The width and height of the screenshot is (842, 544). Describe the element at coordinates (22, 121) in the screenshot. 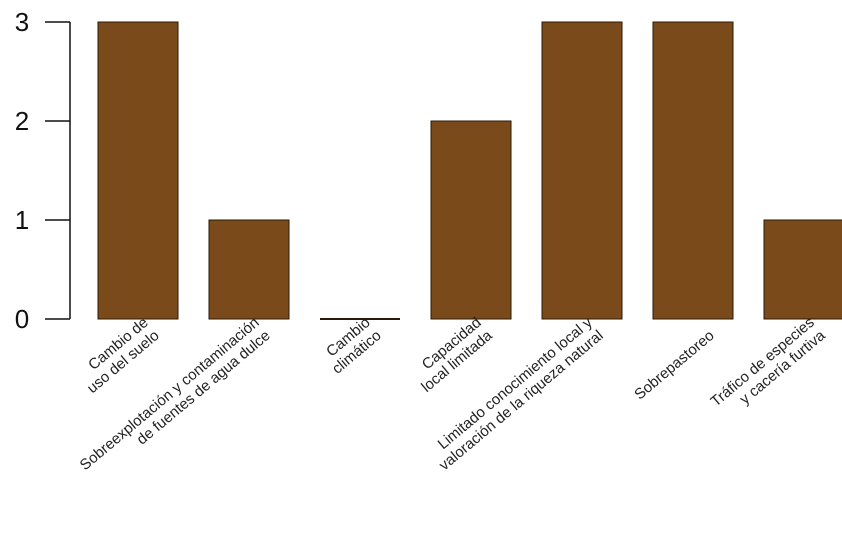

I see `y-tick-label: 2` at that location.